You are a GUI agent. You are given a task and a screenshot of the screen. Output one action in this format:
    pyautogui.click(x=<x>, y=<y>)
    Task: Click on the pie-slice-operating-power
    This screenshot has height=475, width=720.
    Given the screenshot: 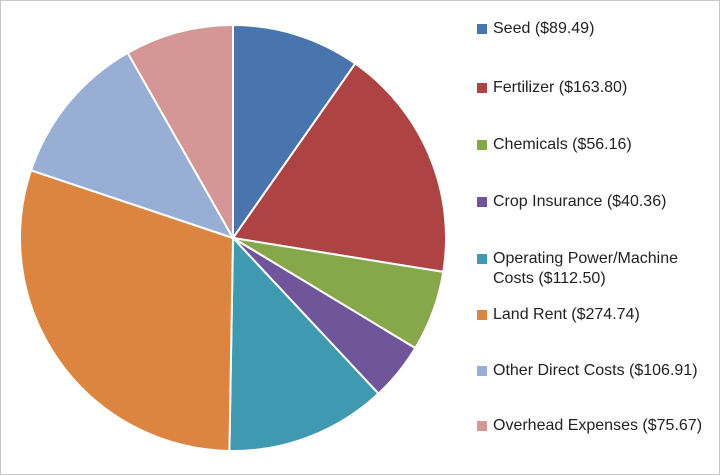 What is the action you would take?
    pyautogui.click(x=304, y=343)
    